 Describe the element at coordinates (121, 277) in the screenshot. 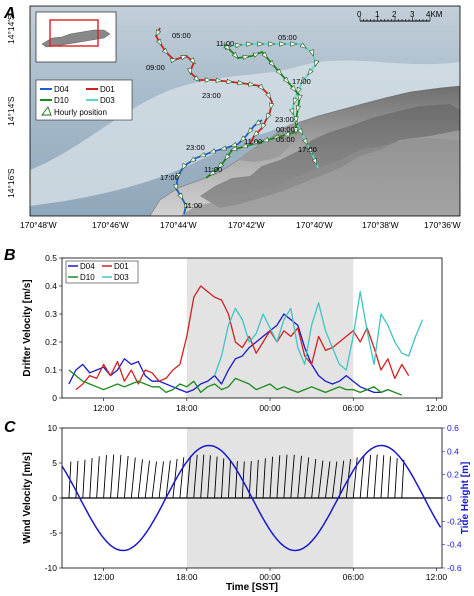

I see `legend-d03: D03` at that location.